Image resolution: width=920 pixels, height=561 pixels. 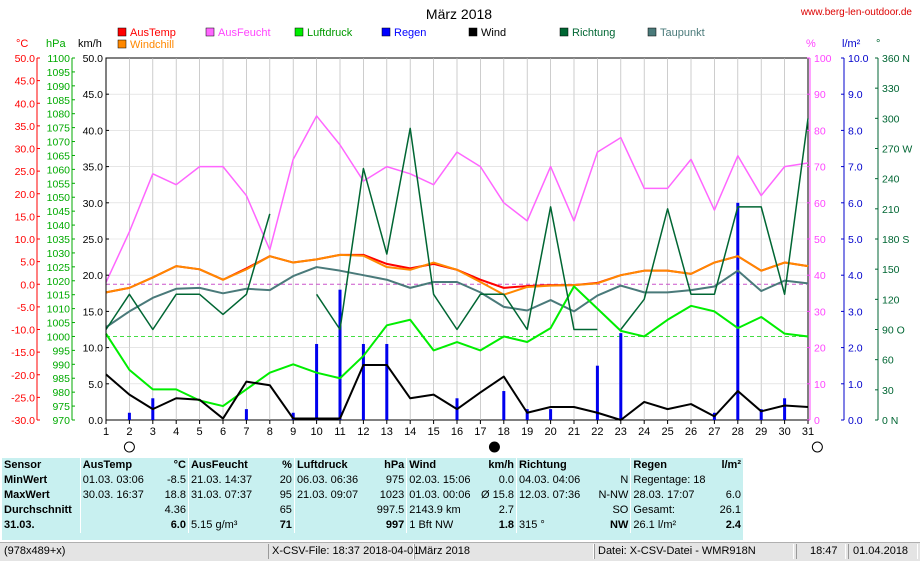 What do you see at coordinates (25, 104) in the screenshot?
I see `tick-label-temp: 40.0` at bounding box center [25, 104].